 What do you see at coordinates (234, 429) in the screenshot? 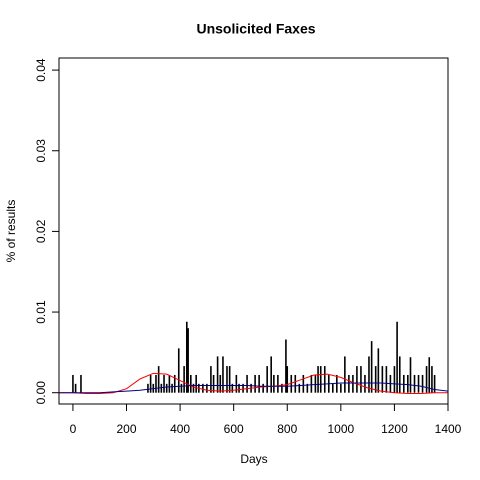
I see `x-tick-label: 600` at bounding box center [234, 429].